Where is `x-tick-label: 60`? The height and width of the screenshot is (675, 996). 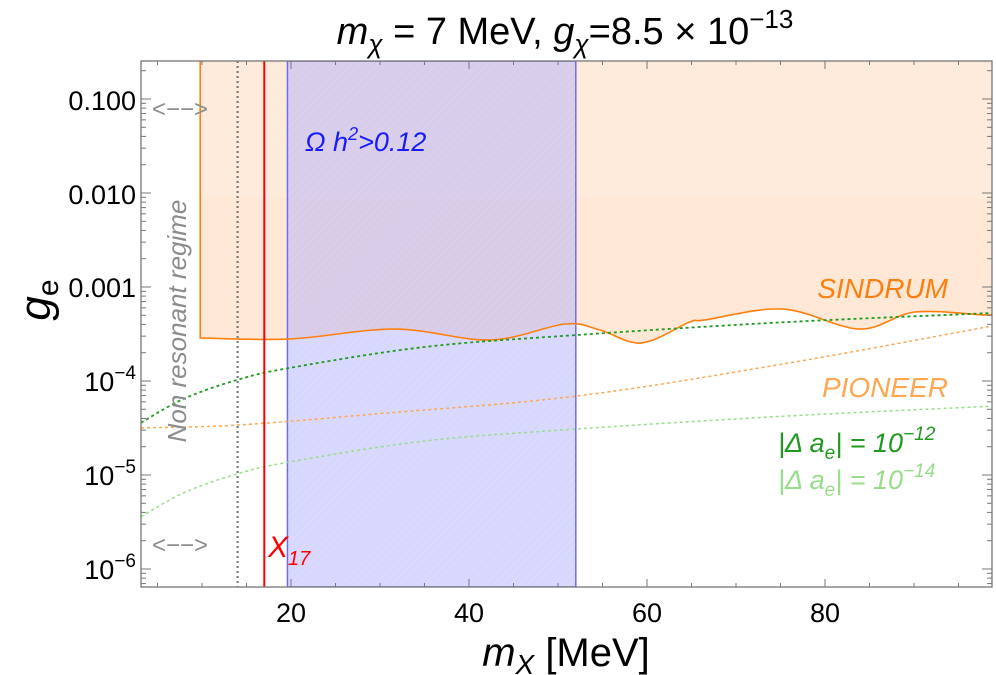 x-tick-label: 60 is located at coordinates (647, 613).